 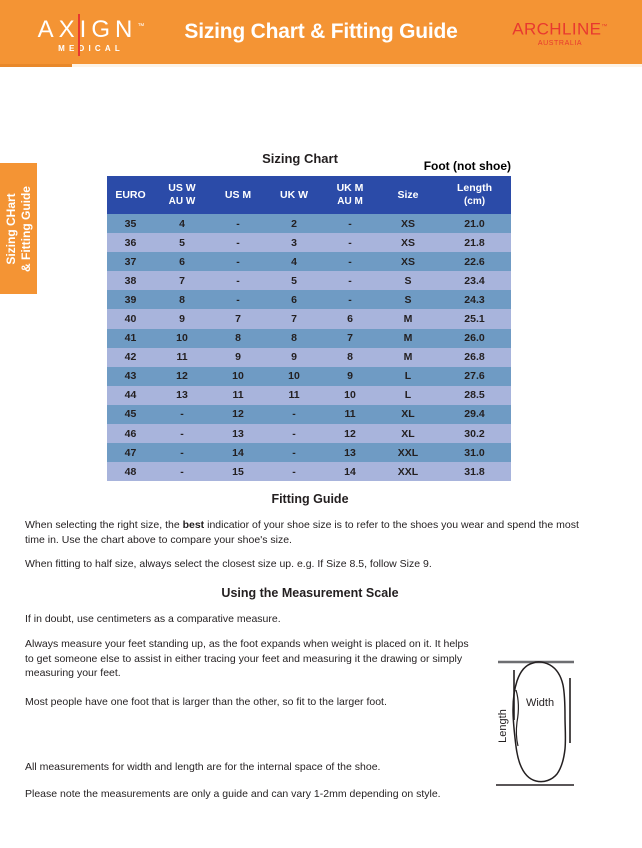 What do you see at coordinates (238, 472) in the screenshot?
I see `cell-us-m: 15` at bounding box center [238, 472].